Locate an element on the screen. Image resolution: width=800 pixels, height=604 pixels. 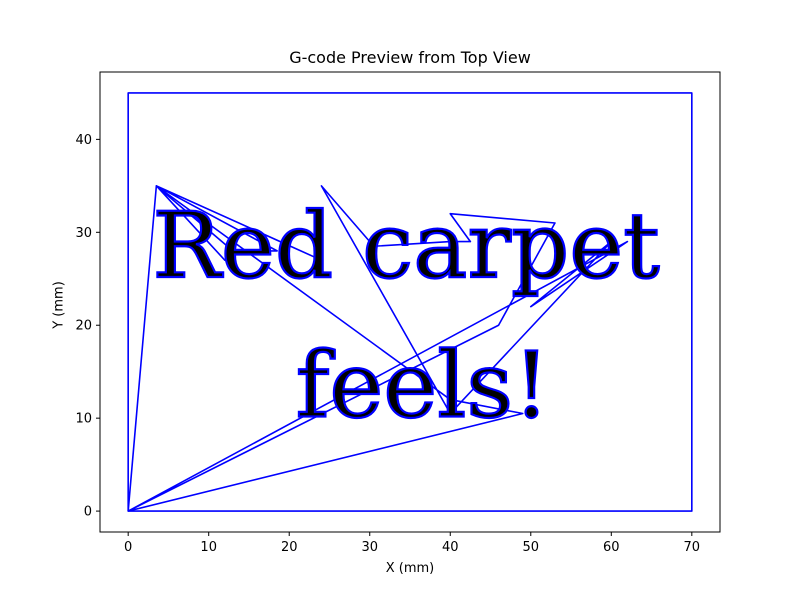
x-tick-label: 70 is located at coordinates (692, 547).